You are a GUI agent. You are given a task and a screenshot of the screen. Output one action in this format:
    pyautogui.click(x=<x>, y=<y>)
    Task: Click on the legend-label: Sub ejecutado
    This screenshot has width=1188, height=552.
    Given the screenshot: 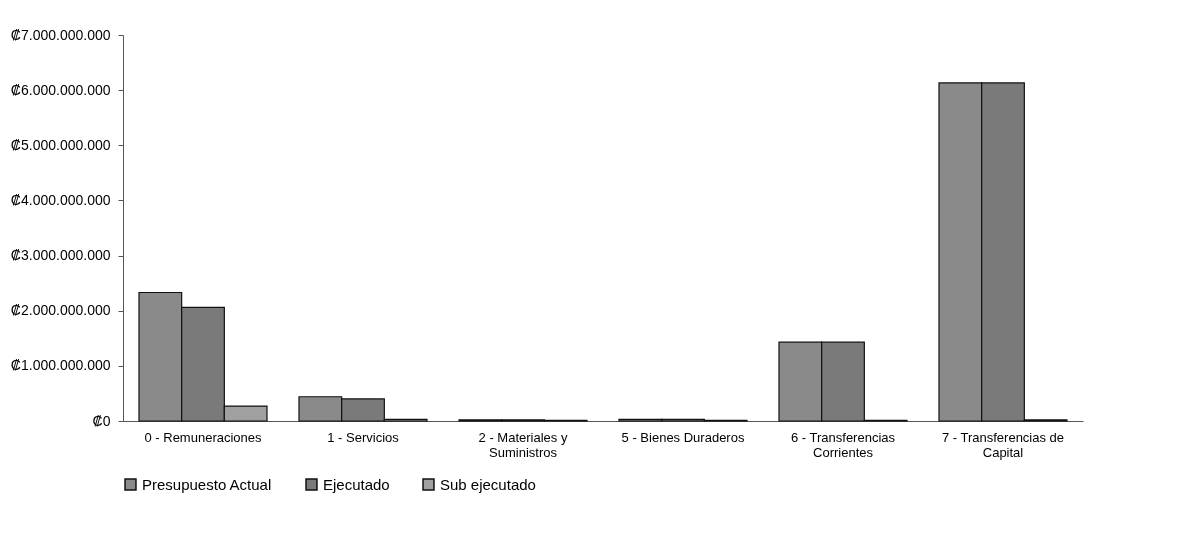 What is the action you would take?
    pyautogui.click(x=488, y=484)
    